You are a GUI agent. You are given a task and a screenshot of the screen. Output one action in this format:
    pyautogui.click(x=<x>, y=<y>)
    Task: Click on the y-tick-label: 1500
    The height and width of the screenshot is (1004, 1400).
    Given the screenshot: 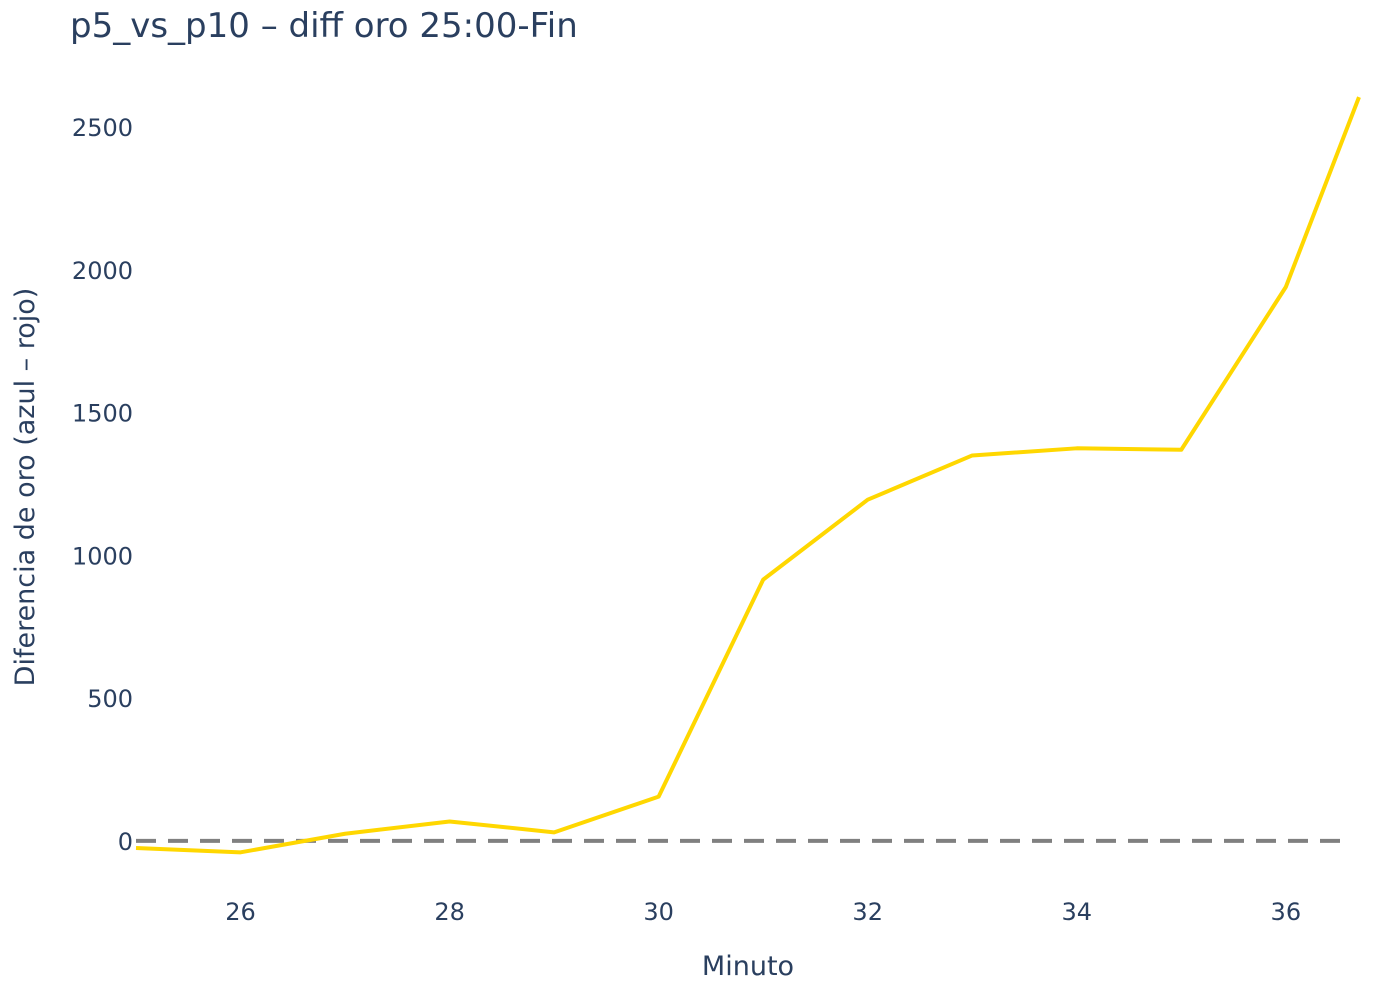 What is the action you would take?
    pyautogui.click(x=102, y=414)
    